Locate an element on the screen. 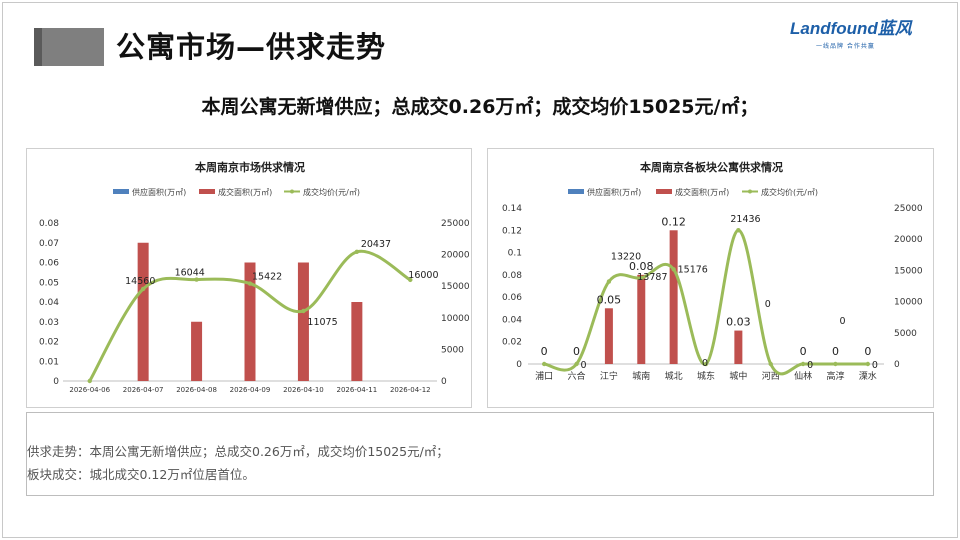 The height and width of the screenshot is (540, 960). page-title: 公寓市场—供求走势 is located at coordinates (251, 47).